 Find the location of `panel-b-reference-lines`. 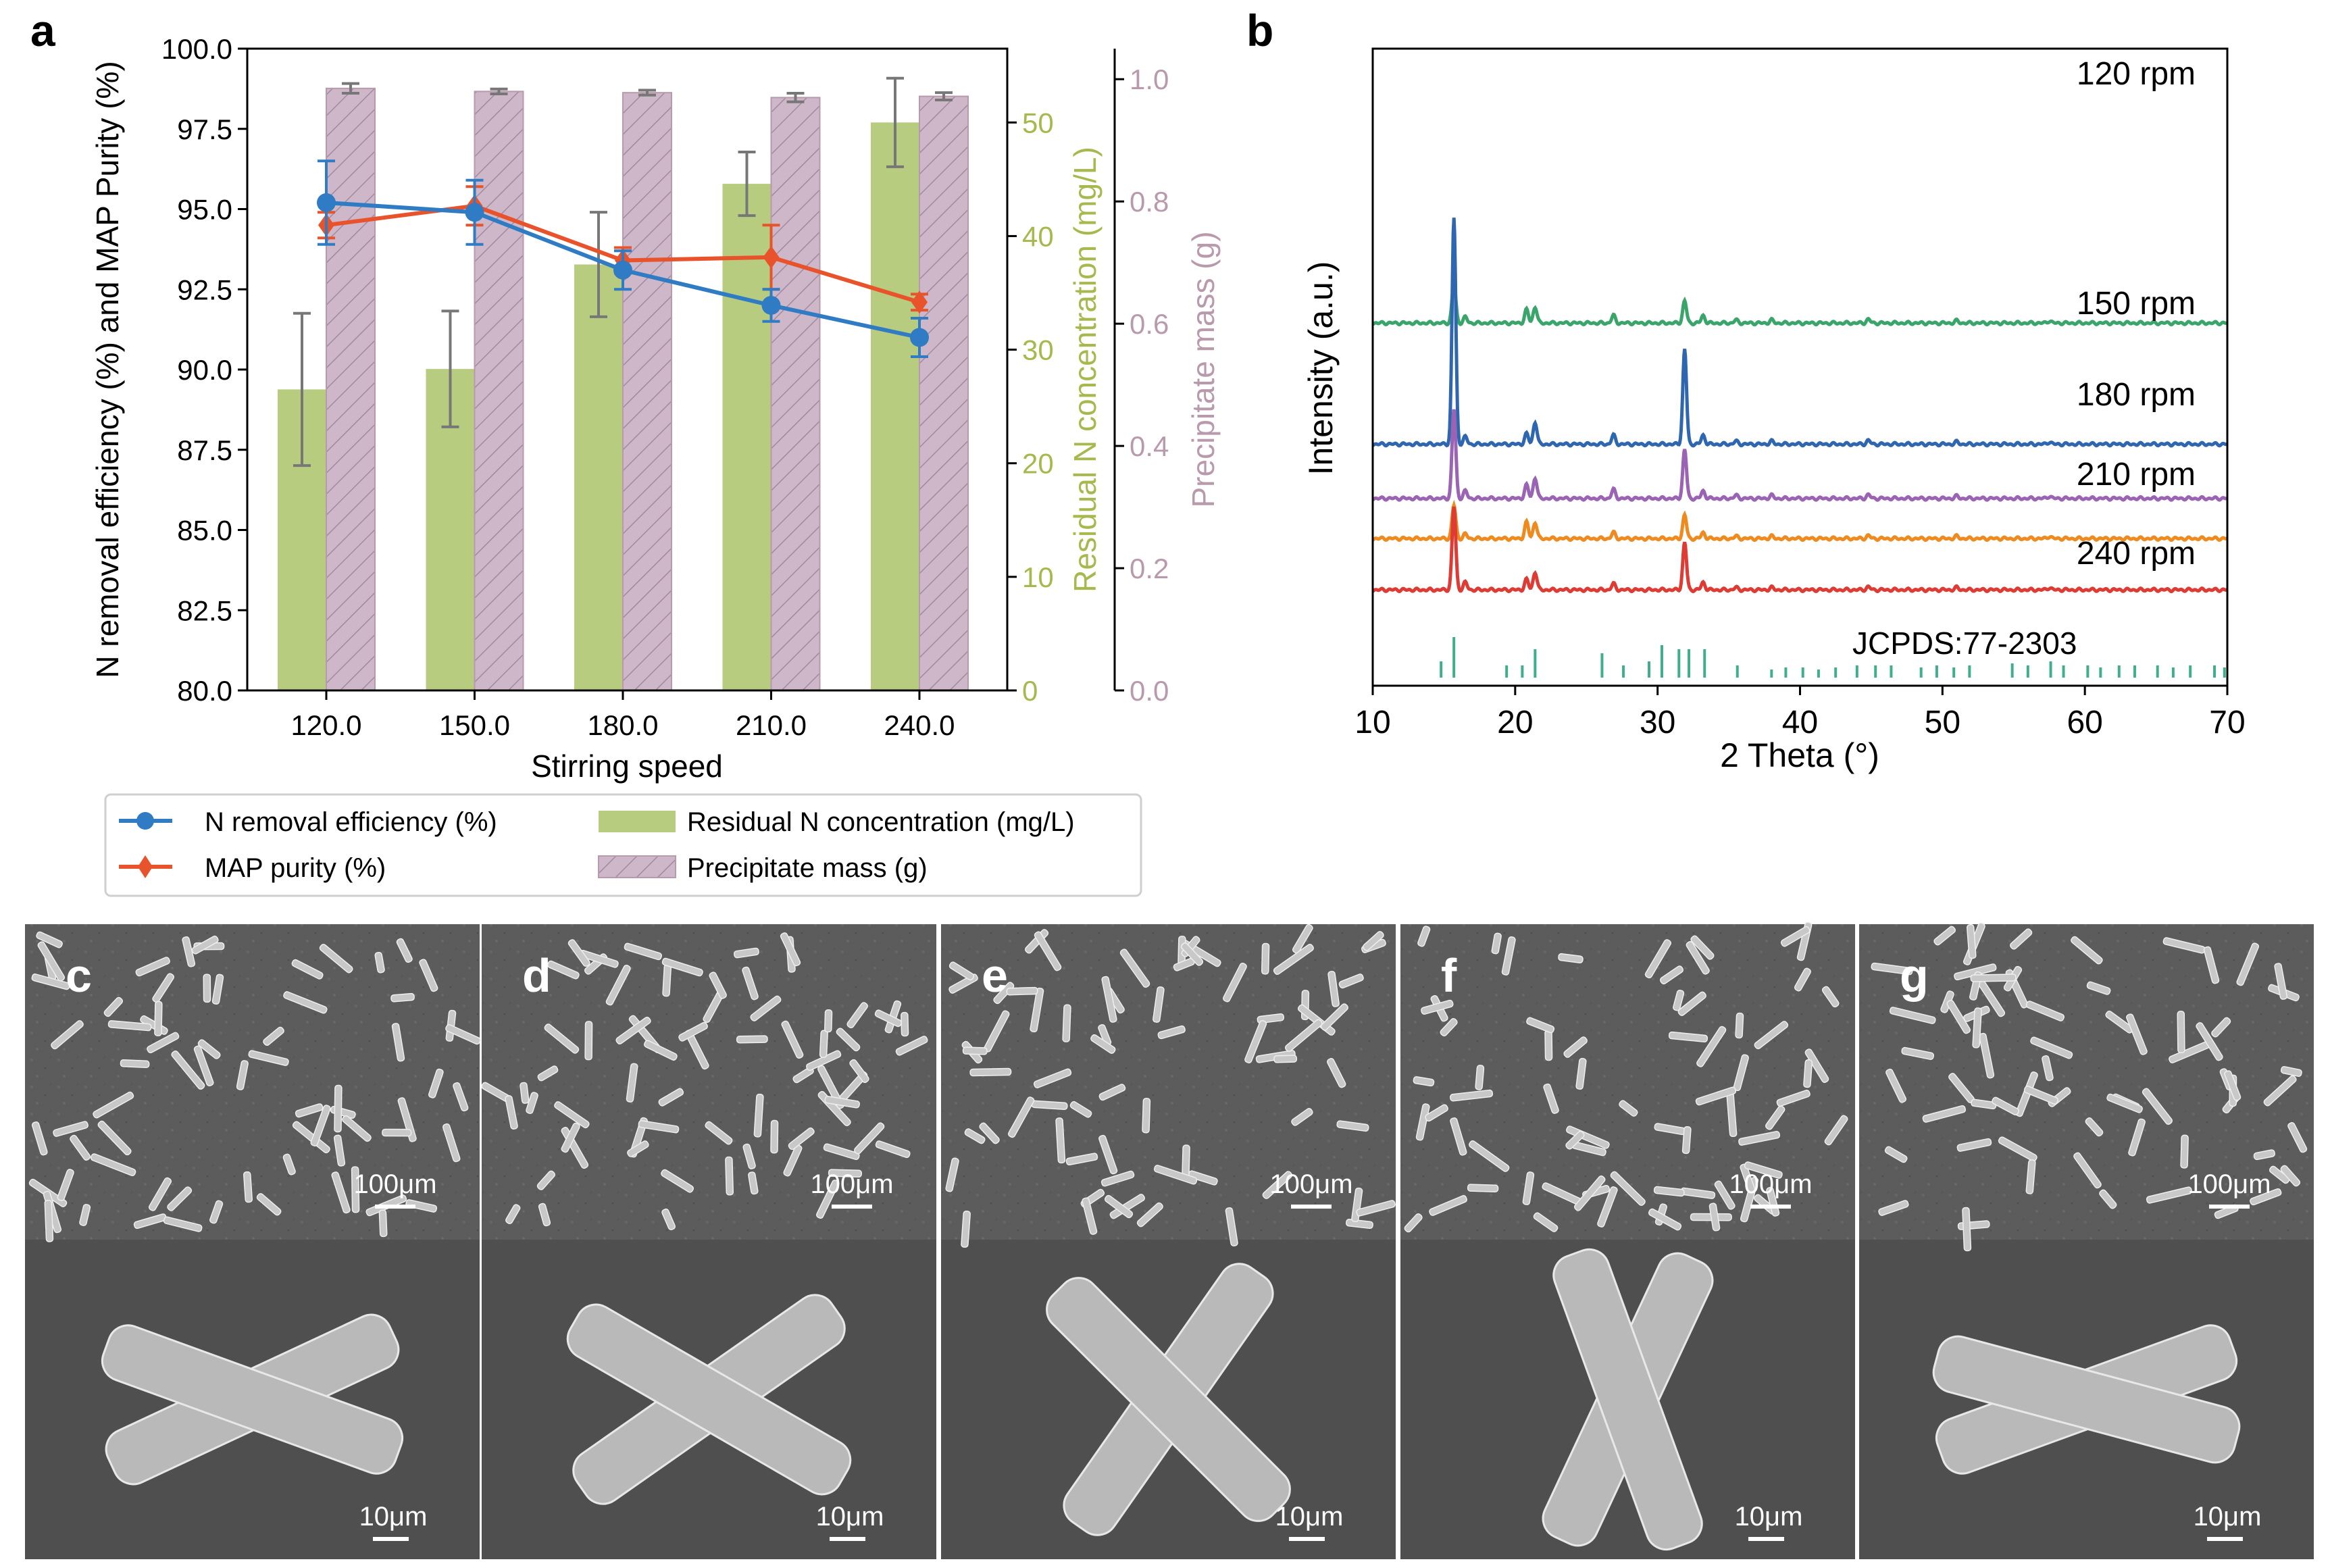

panel-b-reference-lines is located at coordinates (1833, 658).